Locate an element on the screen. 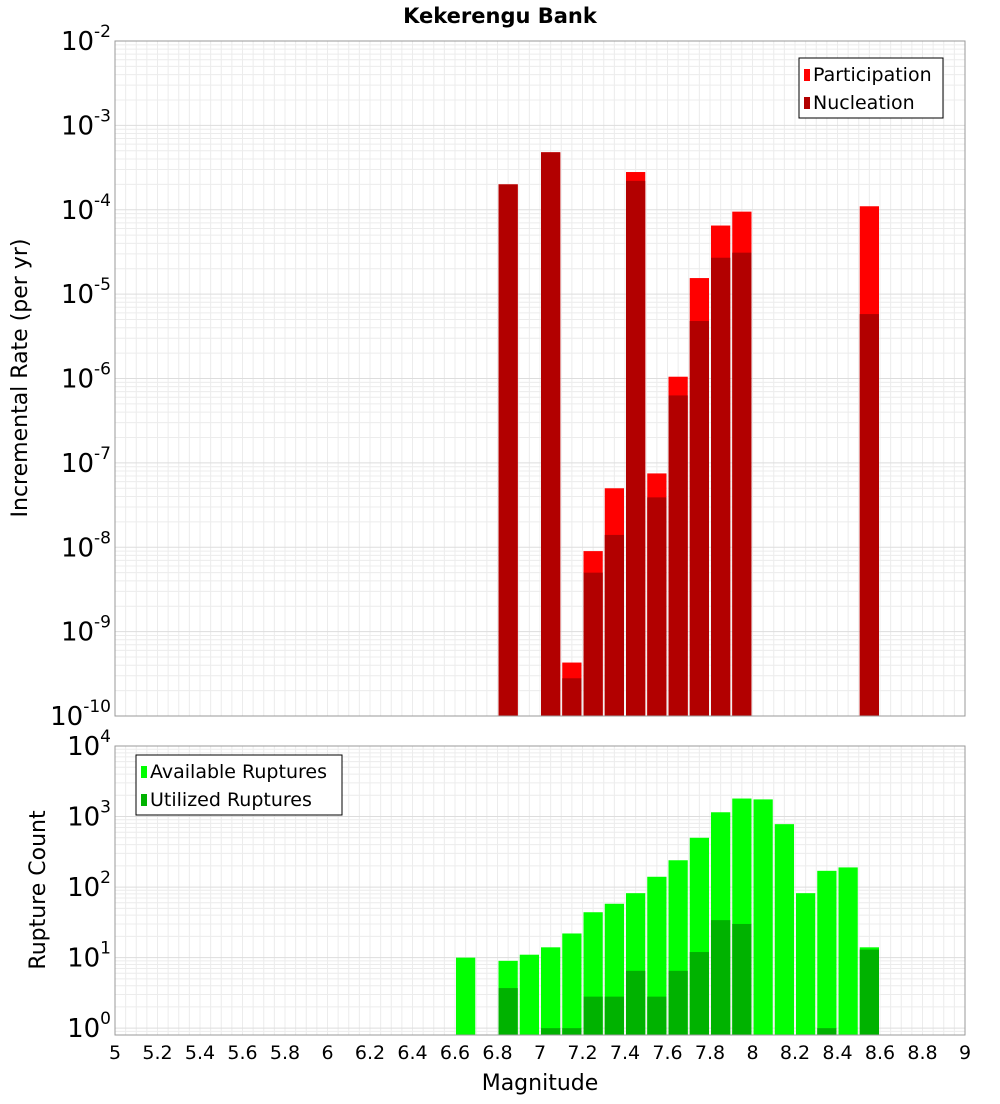 The width and height of the screenshot is (1000, 1104). y-tick-label: 10⁻³ is located at coordinates (86, 123).